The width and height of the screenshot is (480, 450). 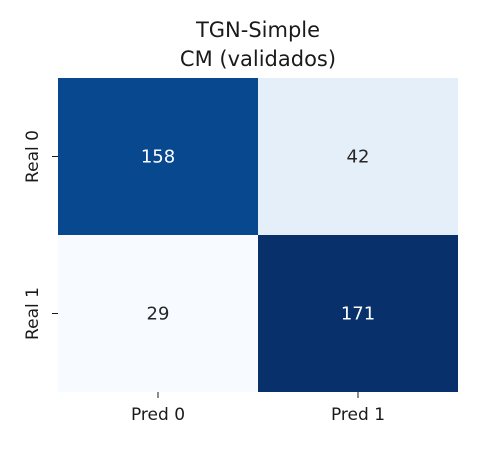 I want to click on heatmap-cell-r1-c1, so click(x=358, y=313).